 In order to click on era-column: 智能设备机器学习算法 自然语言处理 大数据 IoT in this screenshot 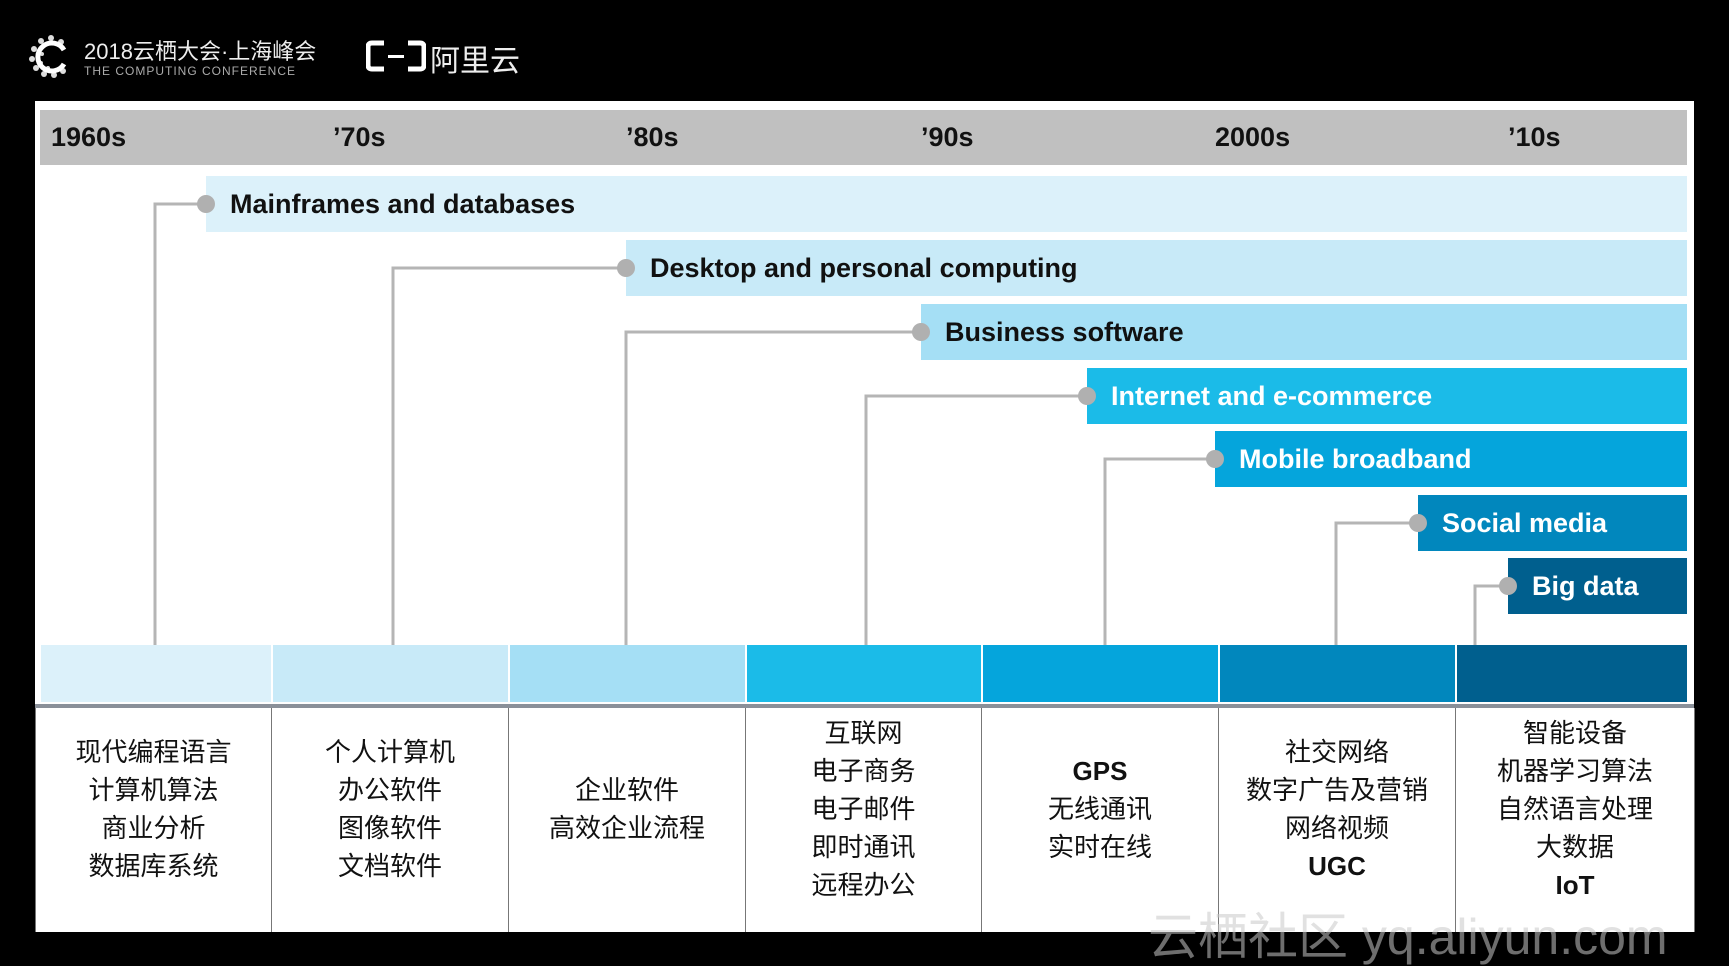, I will do `click(1574, 820)`.